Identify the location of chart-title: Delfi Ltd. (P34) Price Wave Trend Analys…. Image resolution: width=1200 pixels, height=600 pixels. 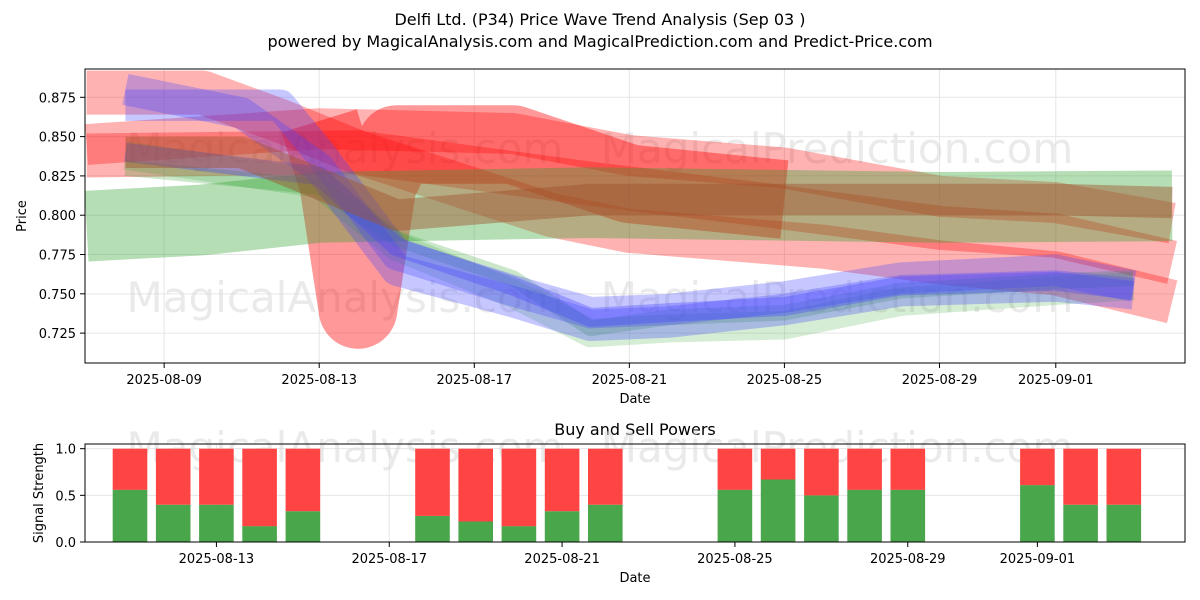
(599, 19).